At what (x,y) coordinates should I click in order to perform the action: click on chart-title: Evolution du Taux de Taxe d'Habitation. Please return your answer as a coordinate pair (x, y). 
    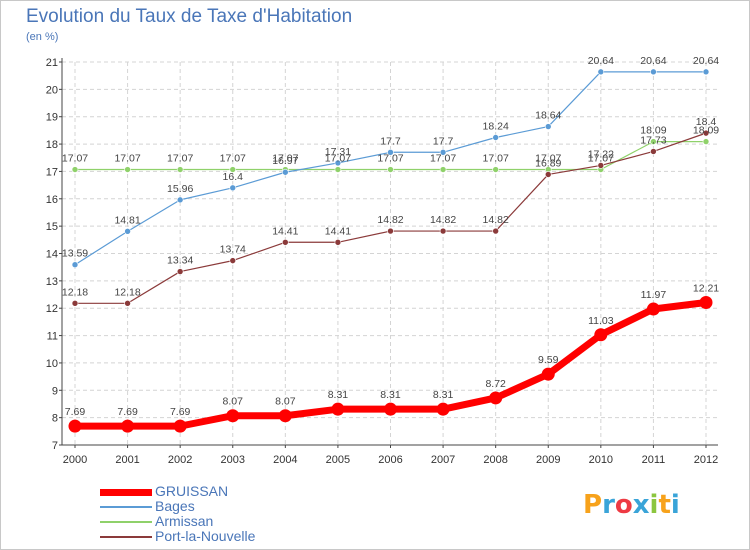
    Looking at the image, I should click on (189, 16).